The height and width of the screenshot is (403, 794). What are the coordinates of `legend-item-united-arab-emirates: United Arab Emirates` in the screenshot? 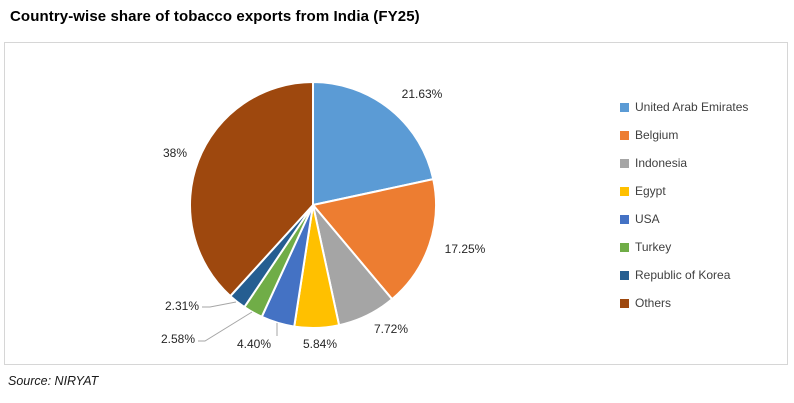 It's located at (684, 107).